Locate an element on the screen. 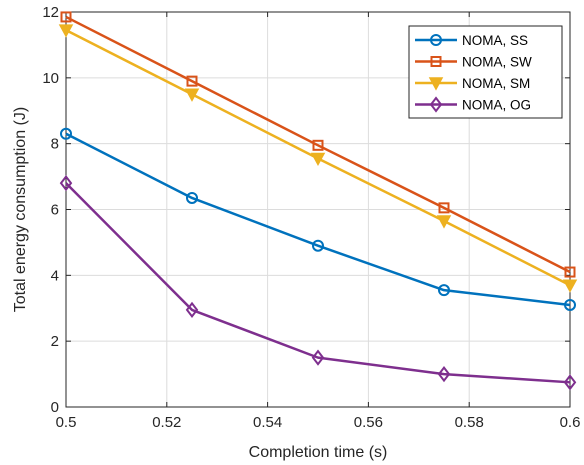  y-tick-label: 8 is located at coordinates (55, 144).